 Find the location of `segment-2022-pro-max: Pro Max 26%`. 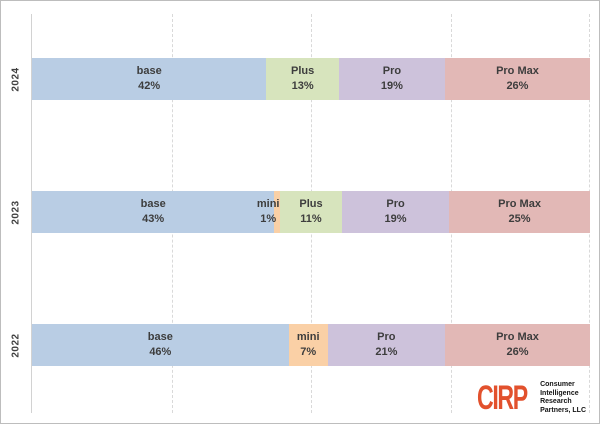

segment-2022-pro-max: Pro Max 26% is located at coordinates (517, 345).